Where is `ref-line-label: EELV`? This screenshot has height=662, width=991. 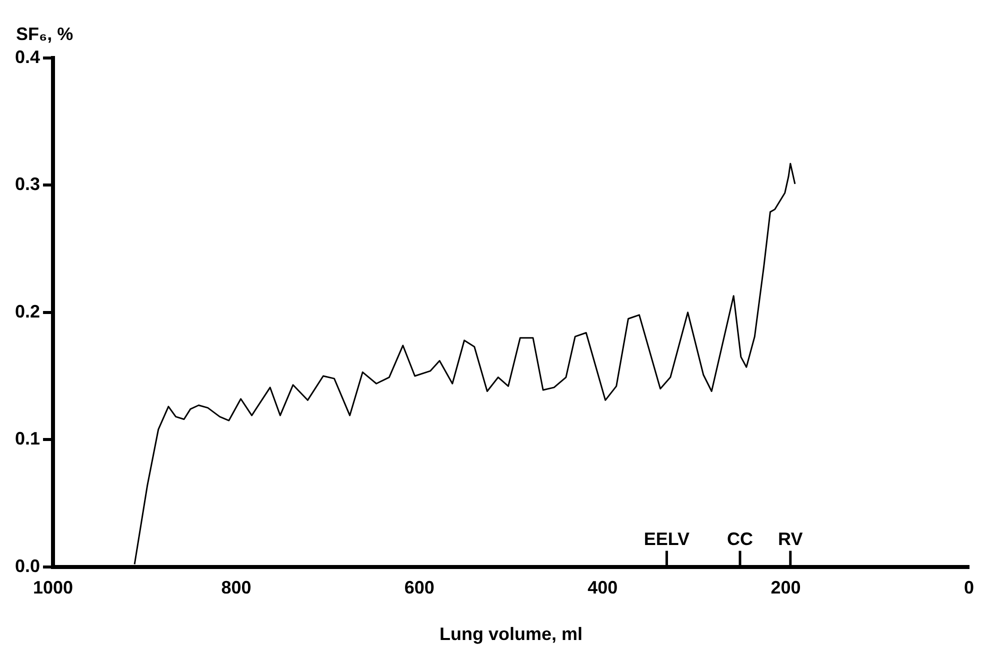 ref-line-label: EELV is located at coordinates (667, 538).